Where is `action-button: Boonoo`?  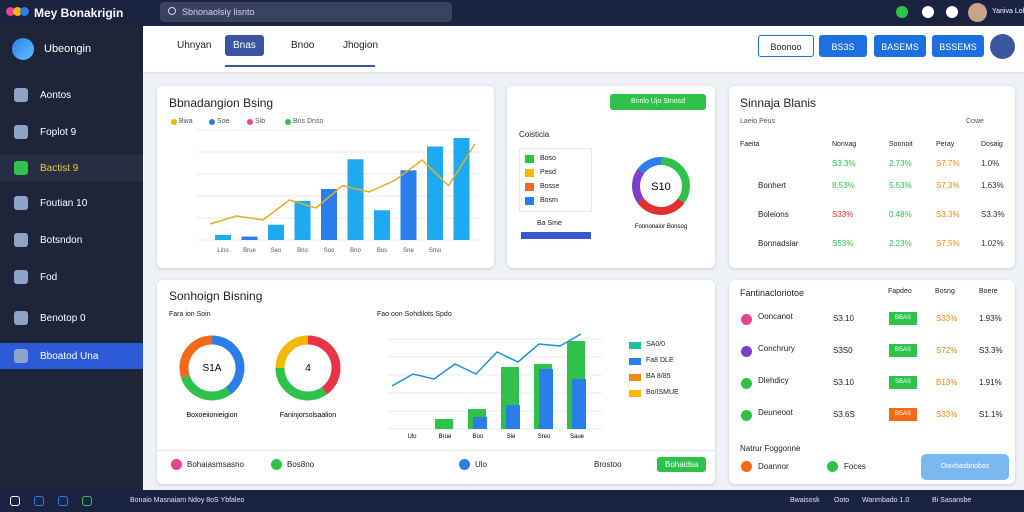
action-button: Boonoo is located at coordinates (786, 46).